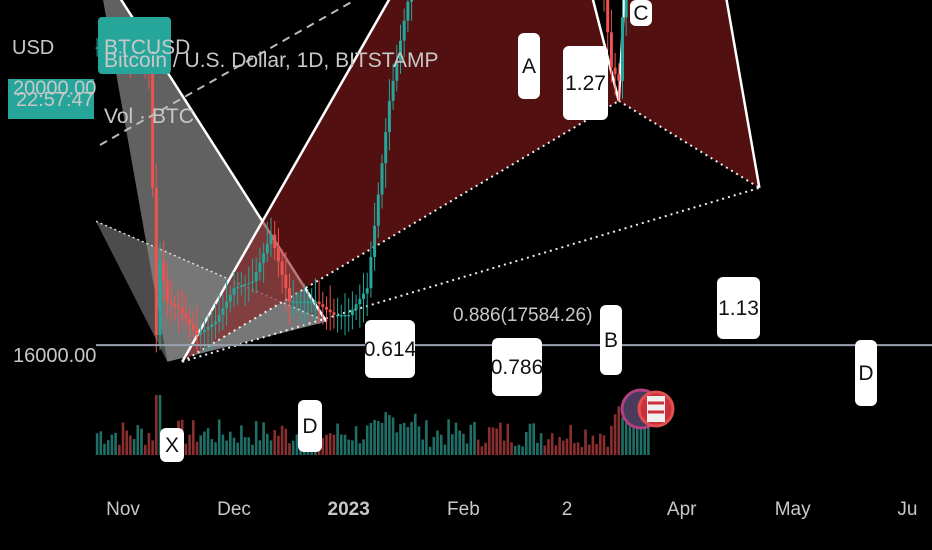 The width and height of the screenshot is (932, 550). What do you see at coordinates (743, 94) in the screenshot?
I see `red-pattern-leg` at bounding box center [743, 94].